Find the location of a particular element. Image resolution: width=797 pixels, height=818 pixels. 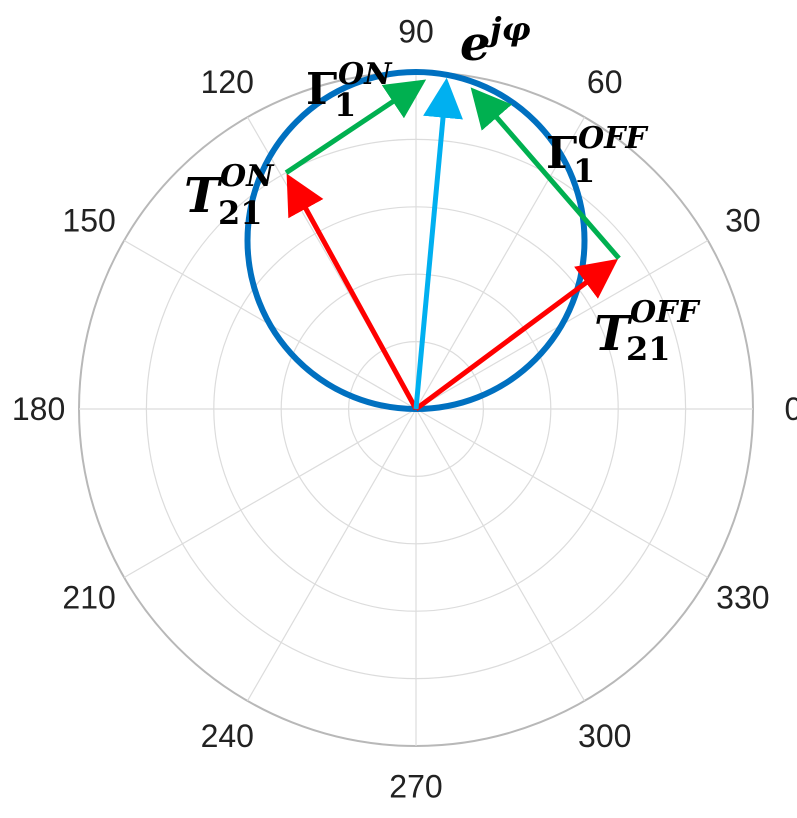

gamma1-off-label: Γ 1 OFF is located at coordinates (597, 155).